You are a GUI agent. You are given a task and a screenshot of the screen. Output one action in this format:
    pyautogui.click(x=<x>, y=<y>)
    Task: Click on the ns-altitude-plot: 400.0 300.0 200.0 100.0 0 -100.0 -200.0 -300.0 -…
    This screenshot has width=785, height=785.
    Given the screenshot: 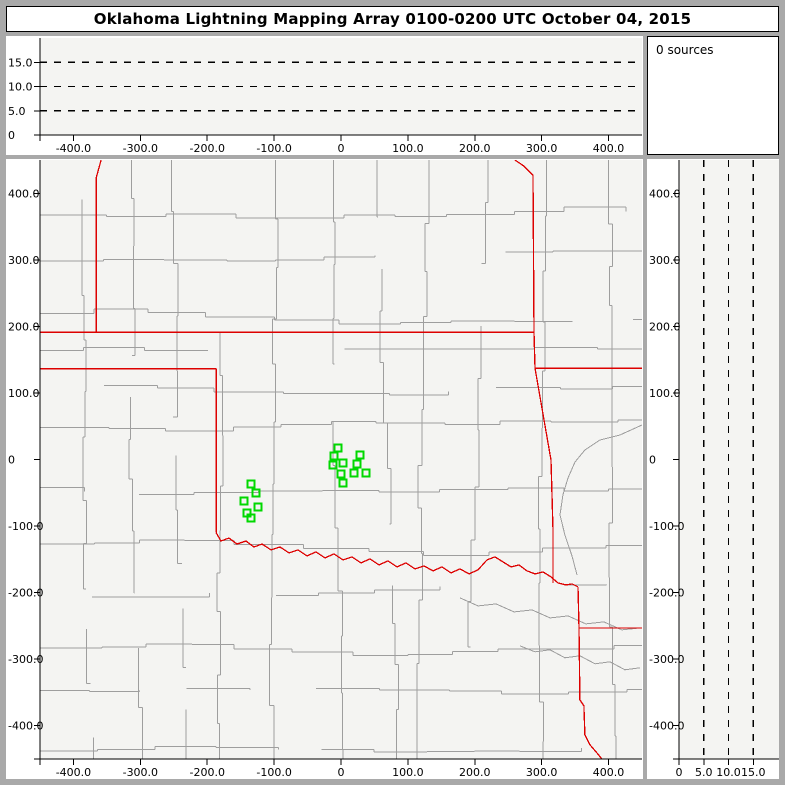 What is the action you would take?
    pyautogui.click(x=714, y=469)
    